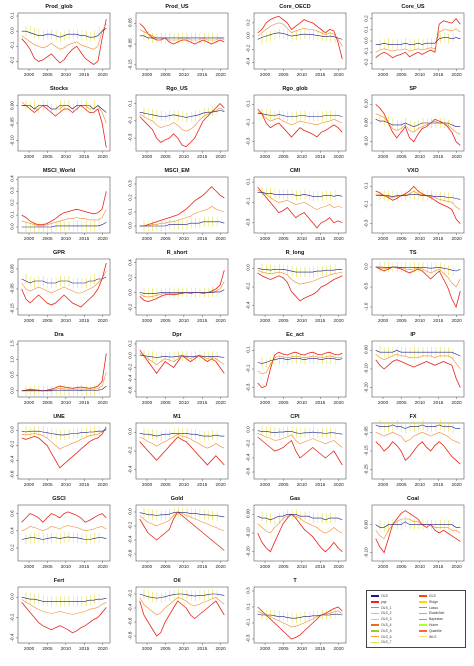 The width and height of the screenshot is (474, 666). What do you see at coordinates (434, 625) in the screenshot?
I see `legend-label: Huber` at bounding box center [434, 625].